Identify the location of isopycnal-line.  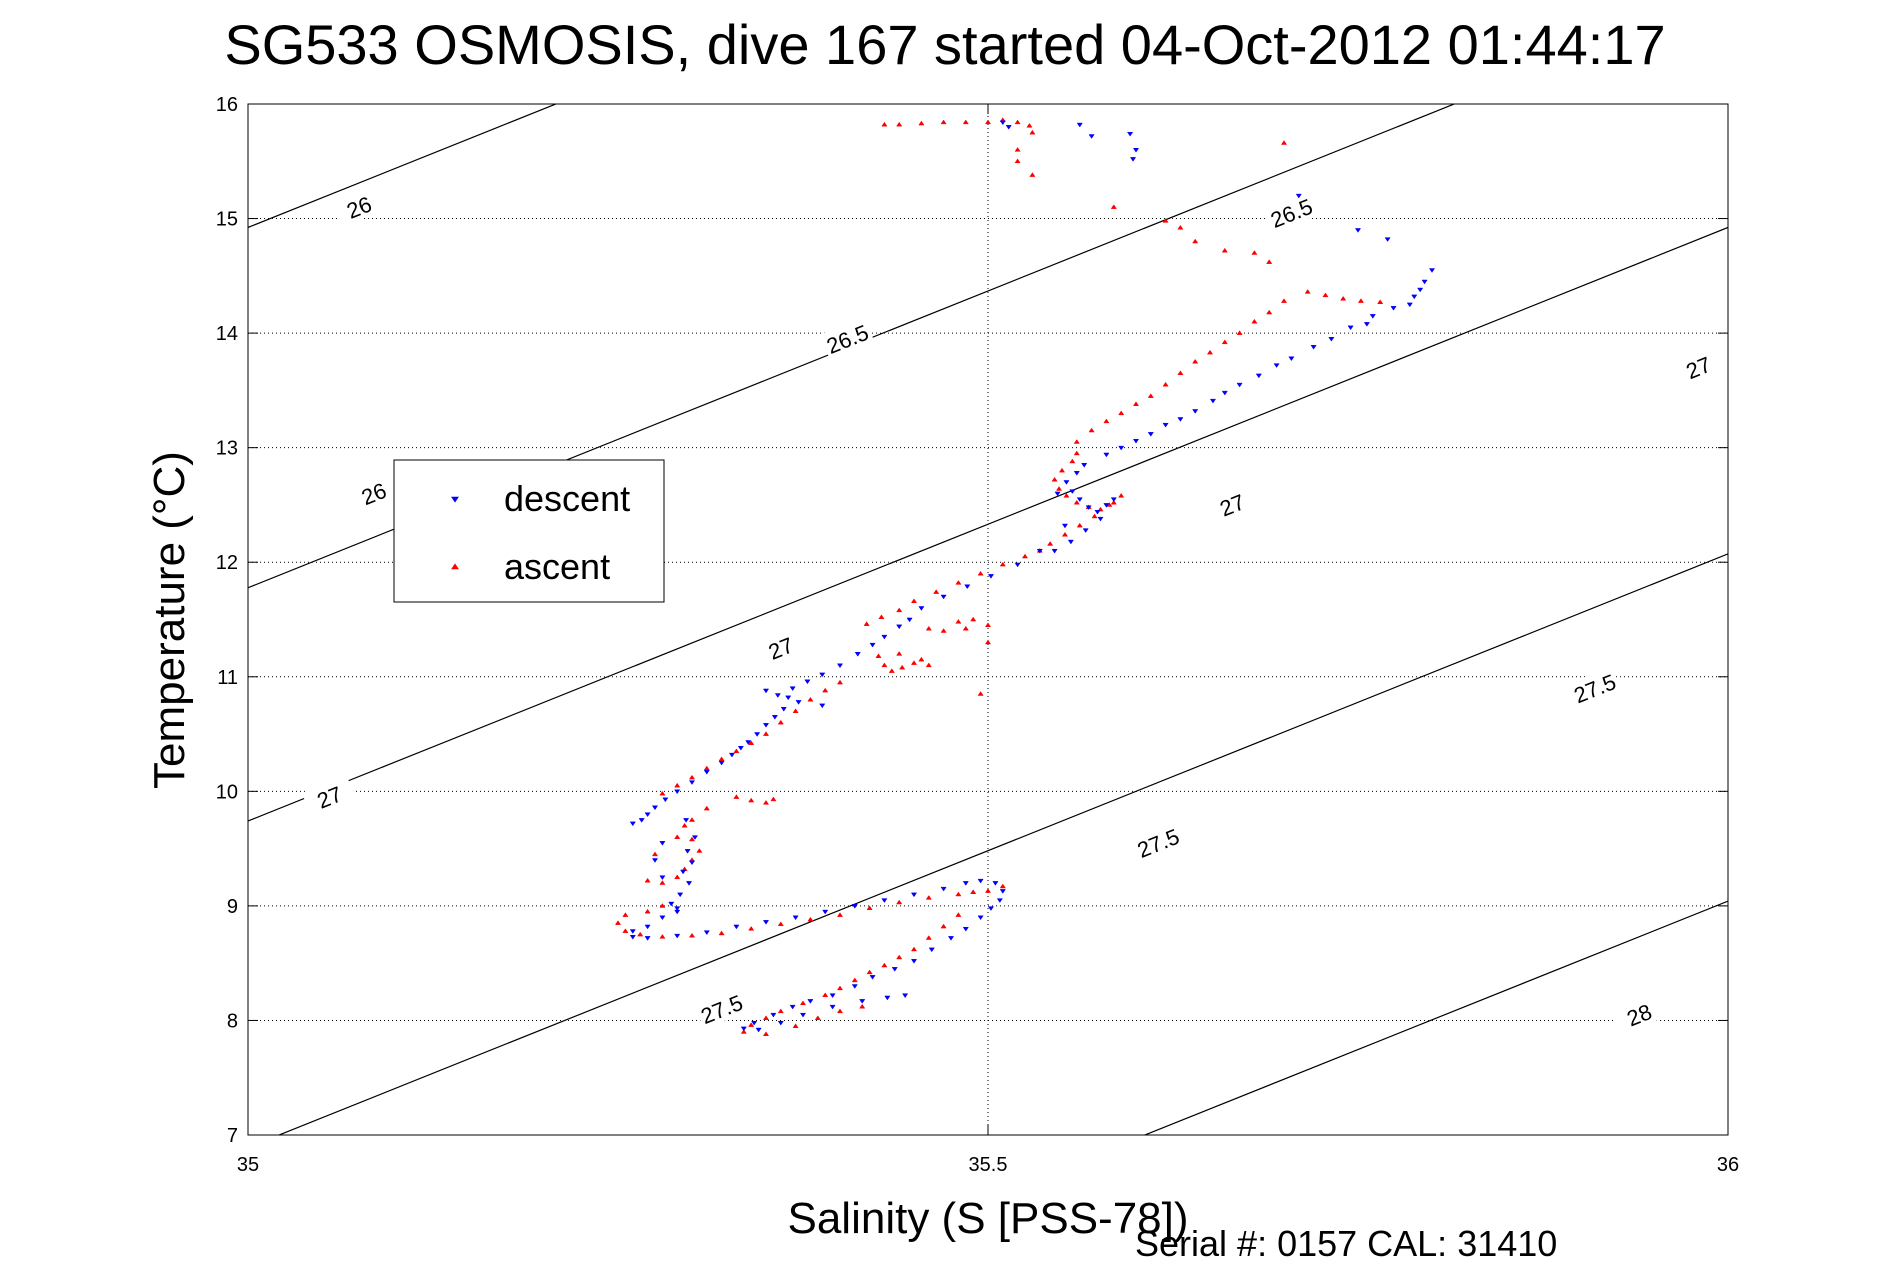
(403, 166).